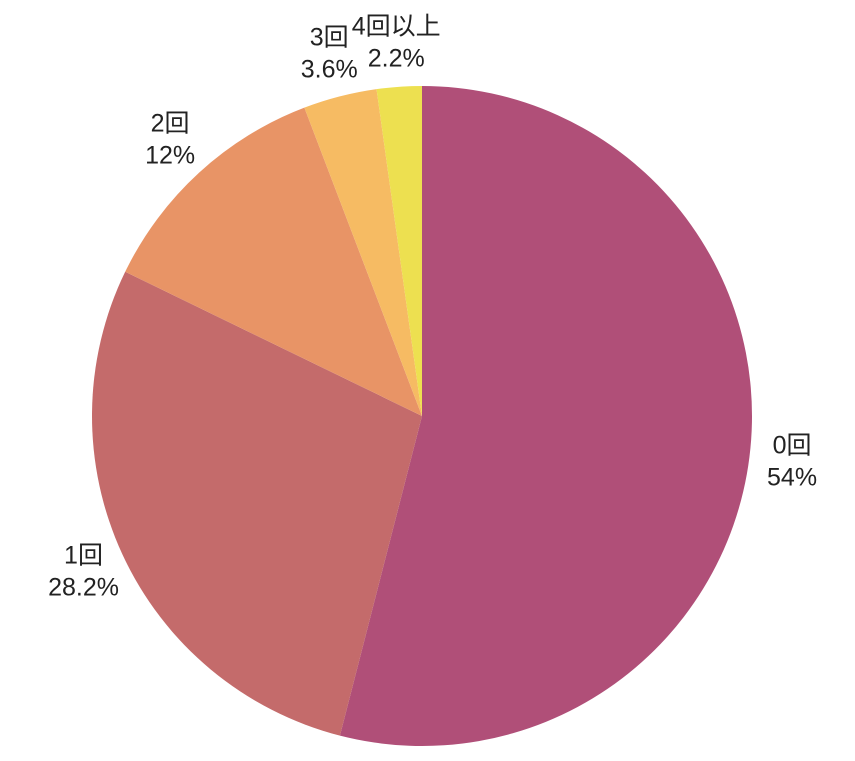 This screenshot has height=761, width=855. What do you see at coordinates (170, 156) in the screenshot?
I see `slice-value-label: 12%` at bounding box center [170, 156].